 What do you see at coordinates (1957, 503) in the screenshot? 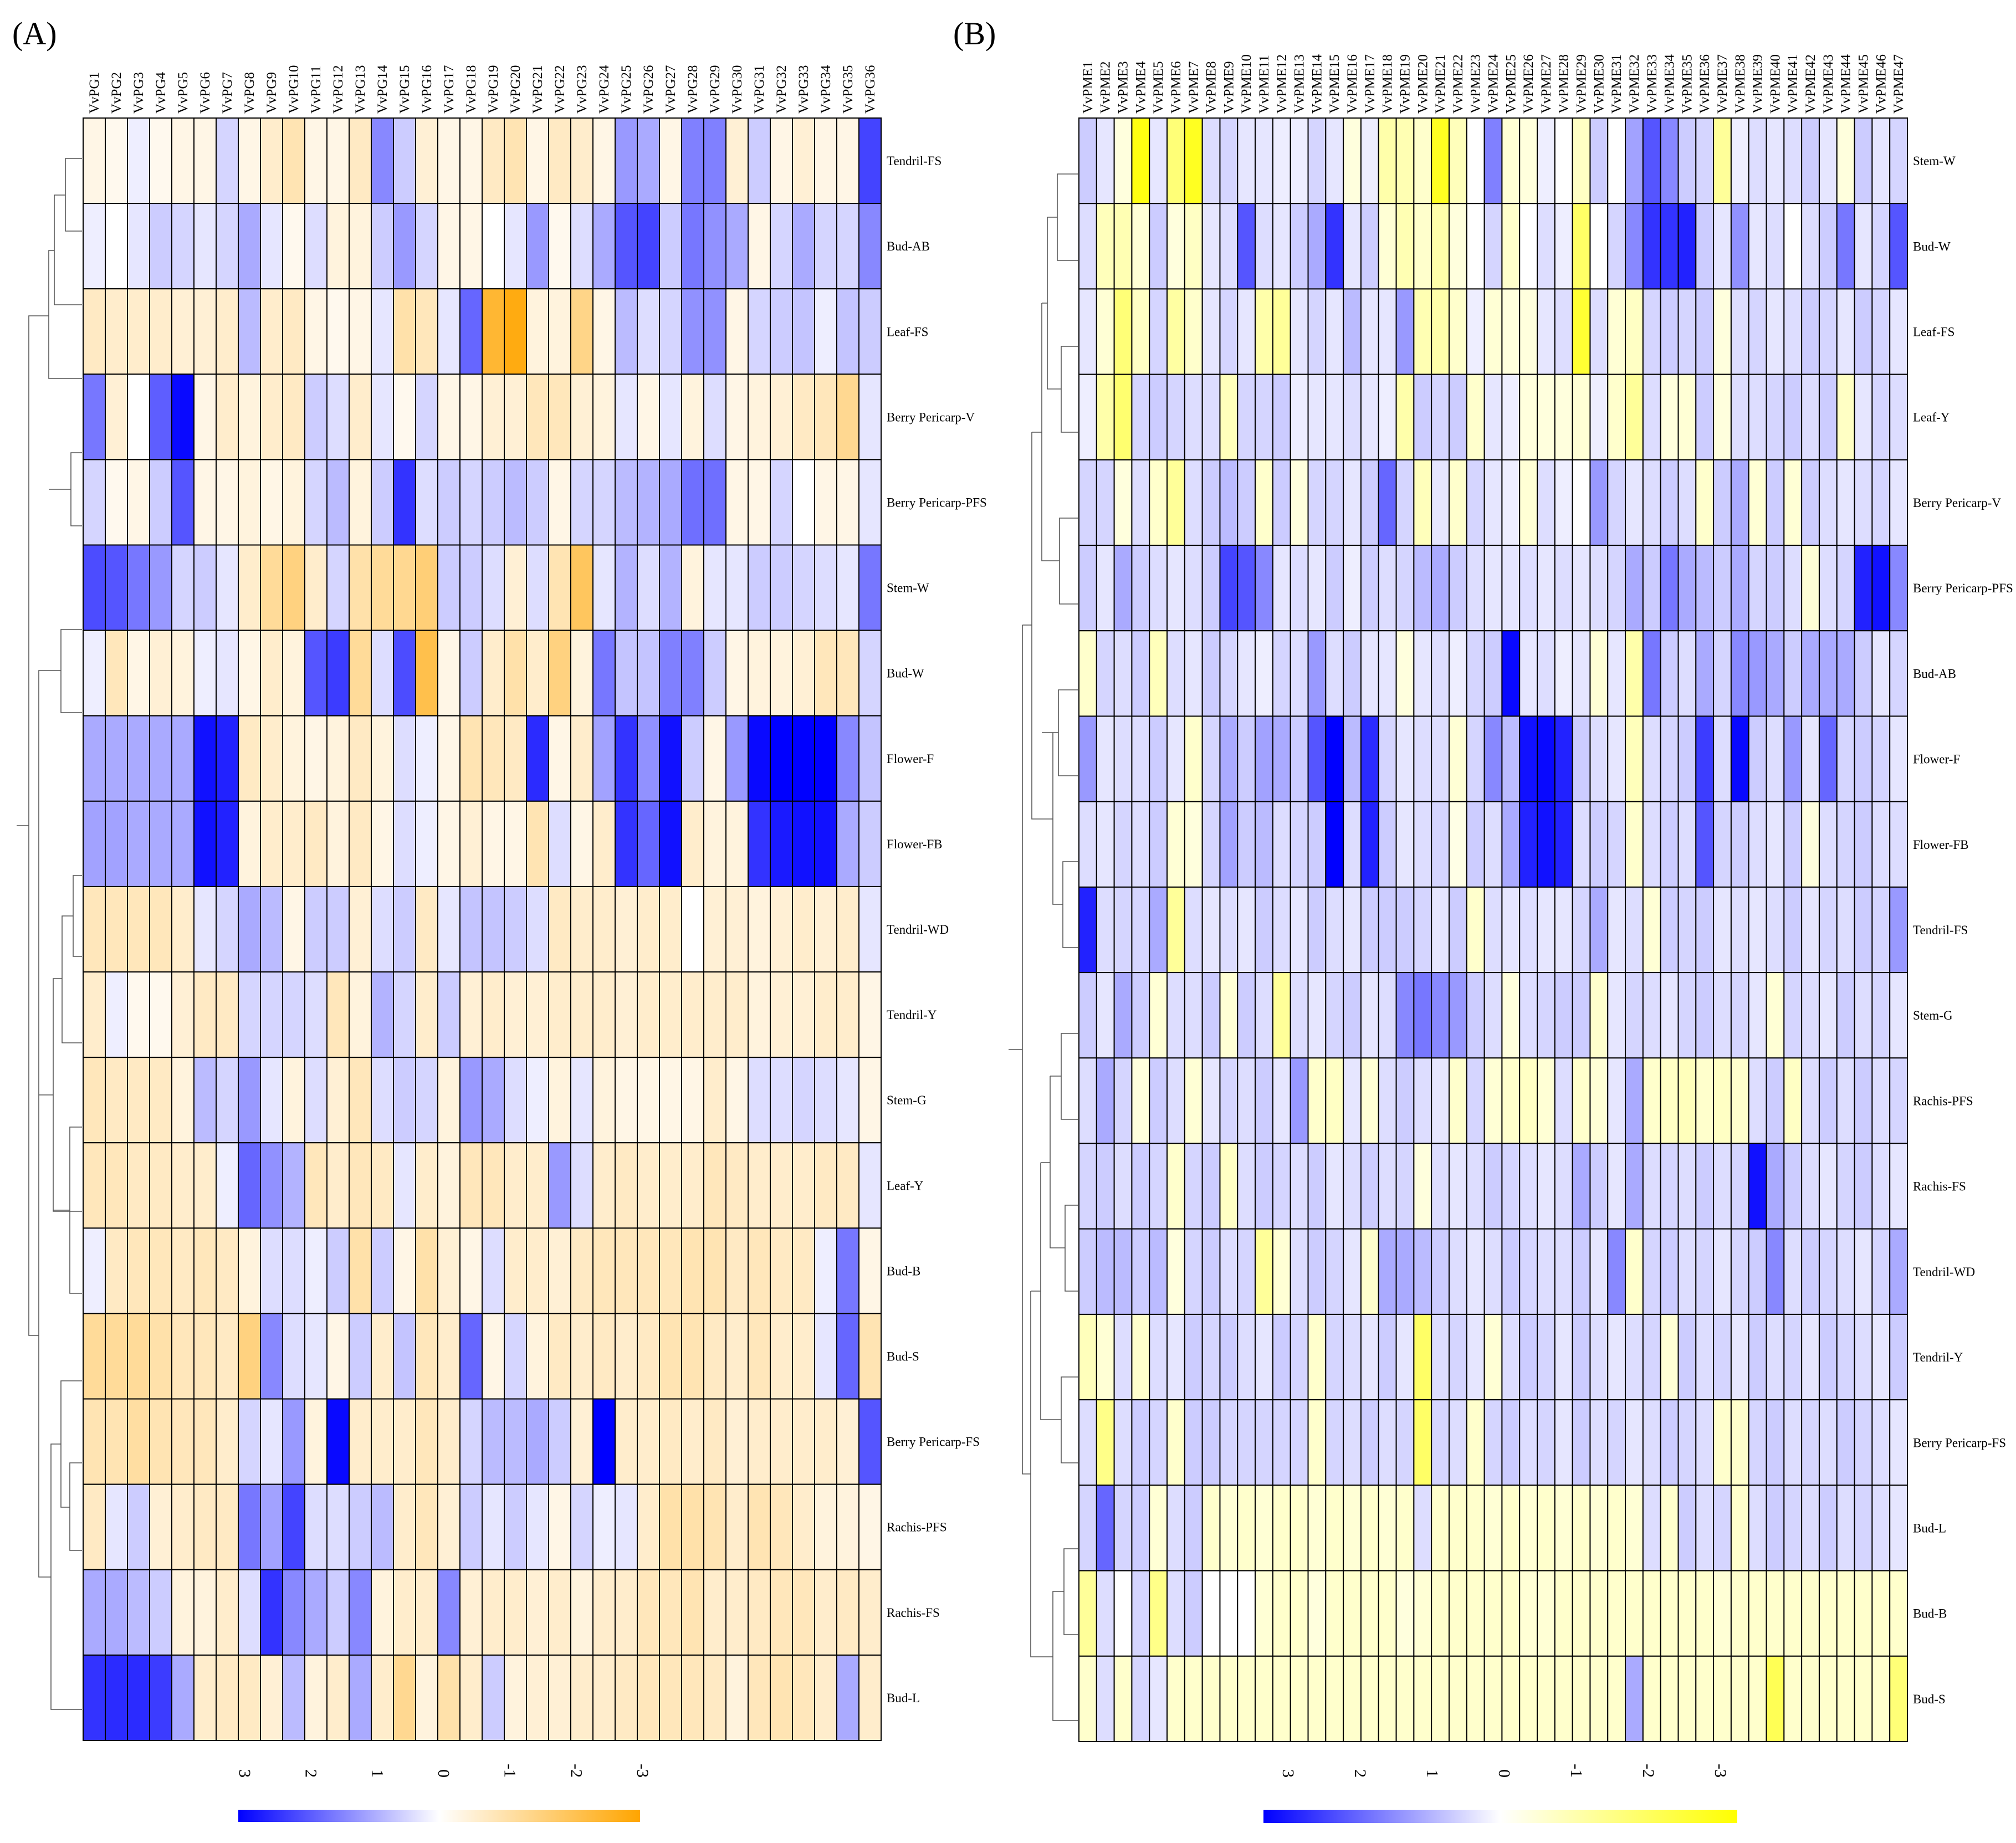
I see `row-label: Berry Pericarp-V` at bounding box center [1957, 503].